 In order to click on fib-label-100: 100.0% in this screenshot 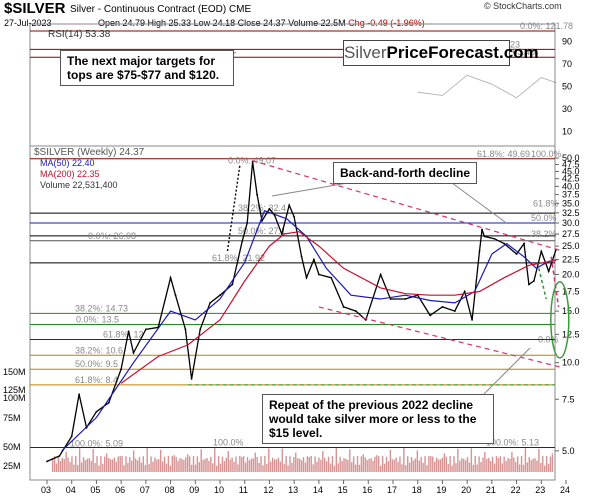, I will do `click(546, 154)`.